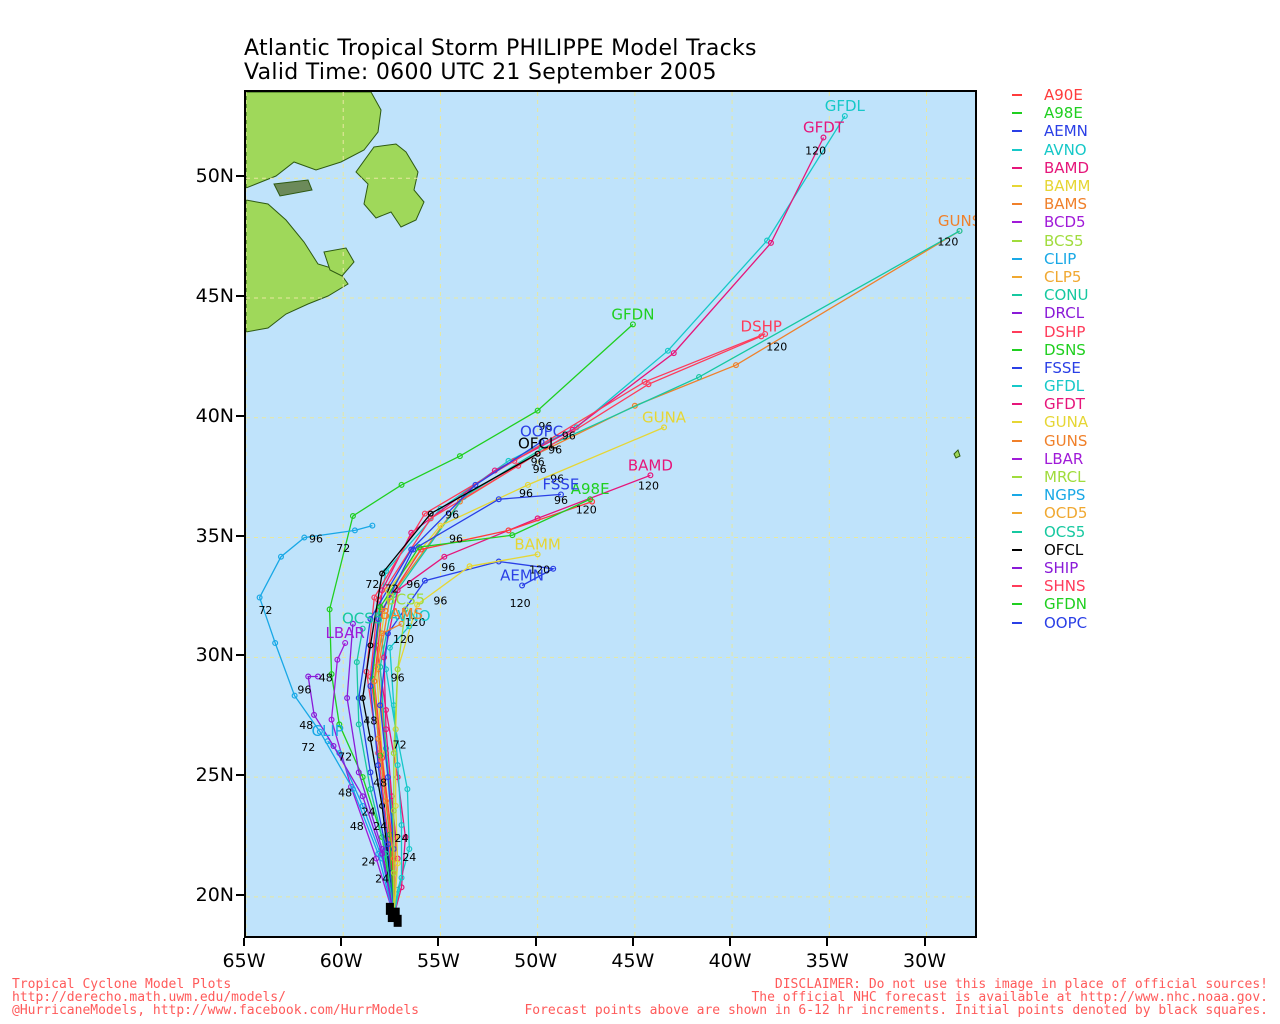 This screenshot has width=1280, height=1024. What do you see at coordinates (537, 544) in the screenshot?
I see `track-name-bamm: BAMM` at bounding box center [537, 544].